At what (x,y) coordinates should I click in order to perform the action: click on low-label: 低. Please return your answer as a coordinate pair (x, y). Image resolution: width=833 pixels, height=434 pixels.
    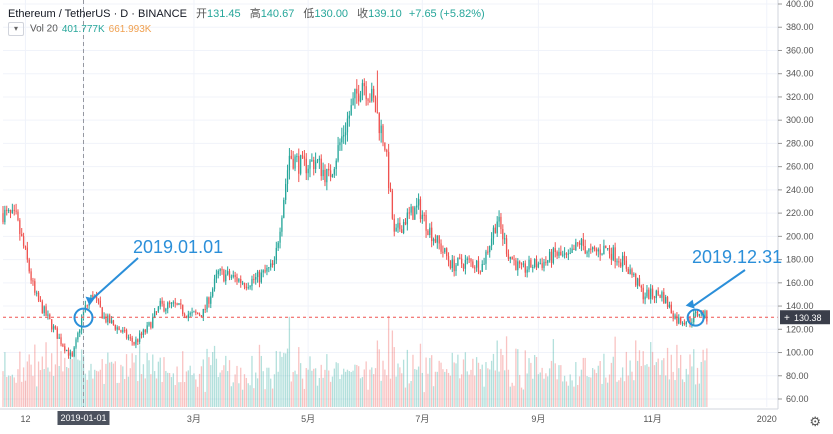
    Looking at the image, I should click on (309, 14).